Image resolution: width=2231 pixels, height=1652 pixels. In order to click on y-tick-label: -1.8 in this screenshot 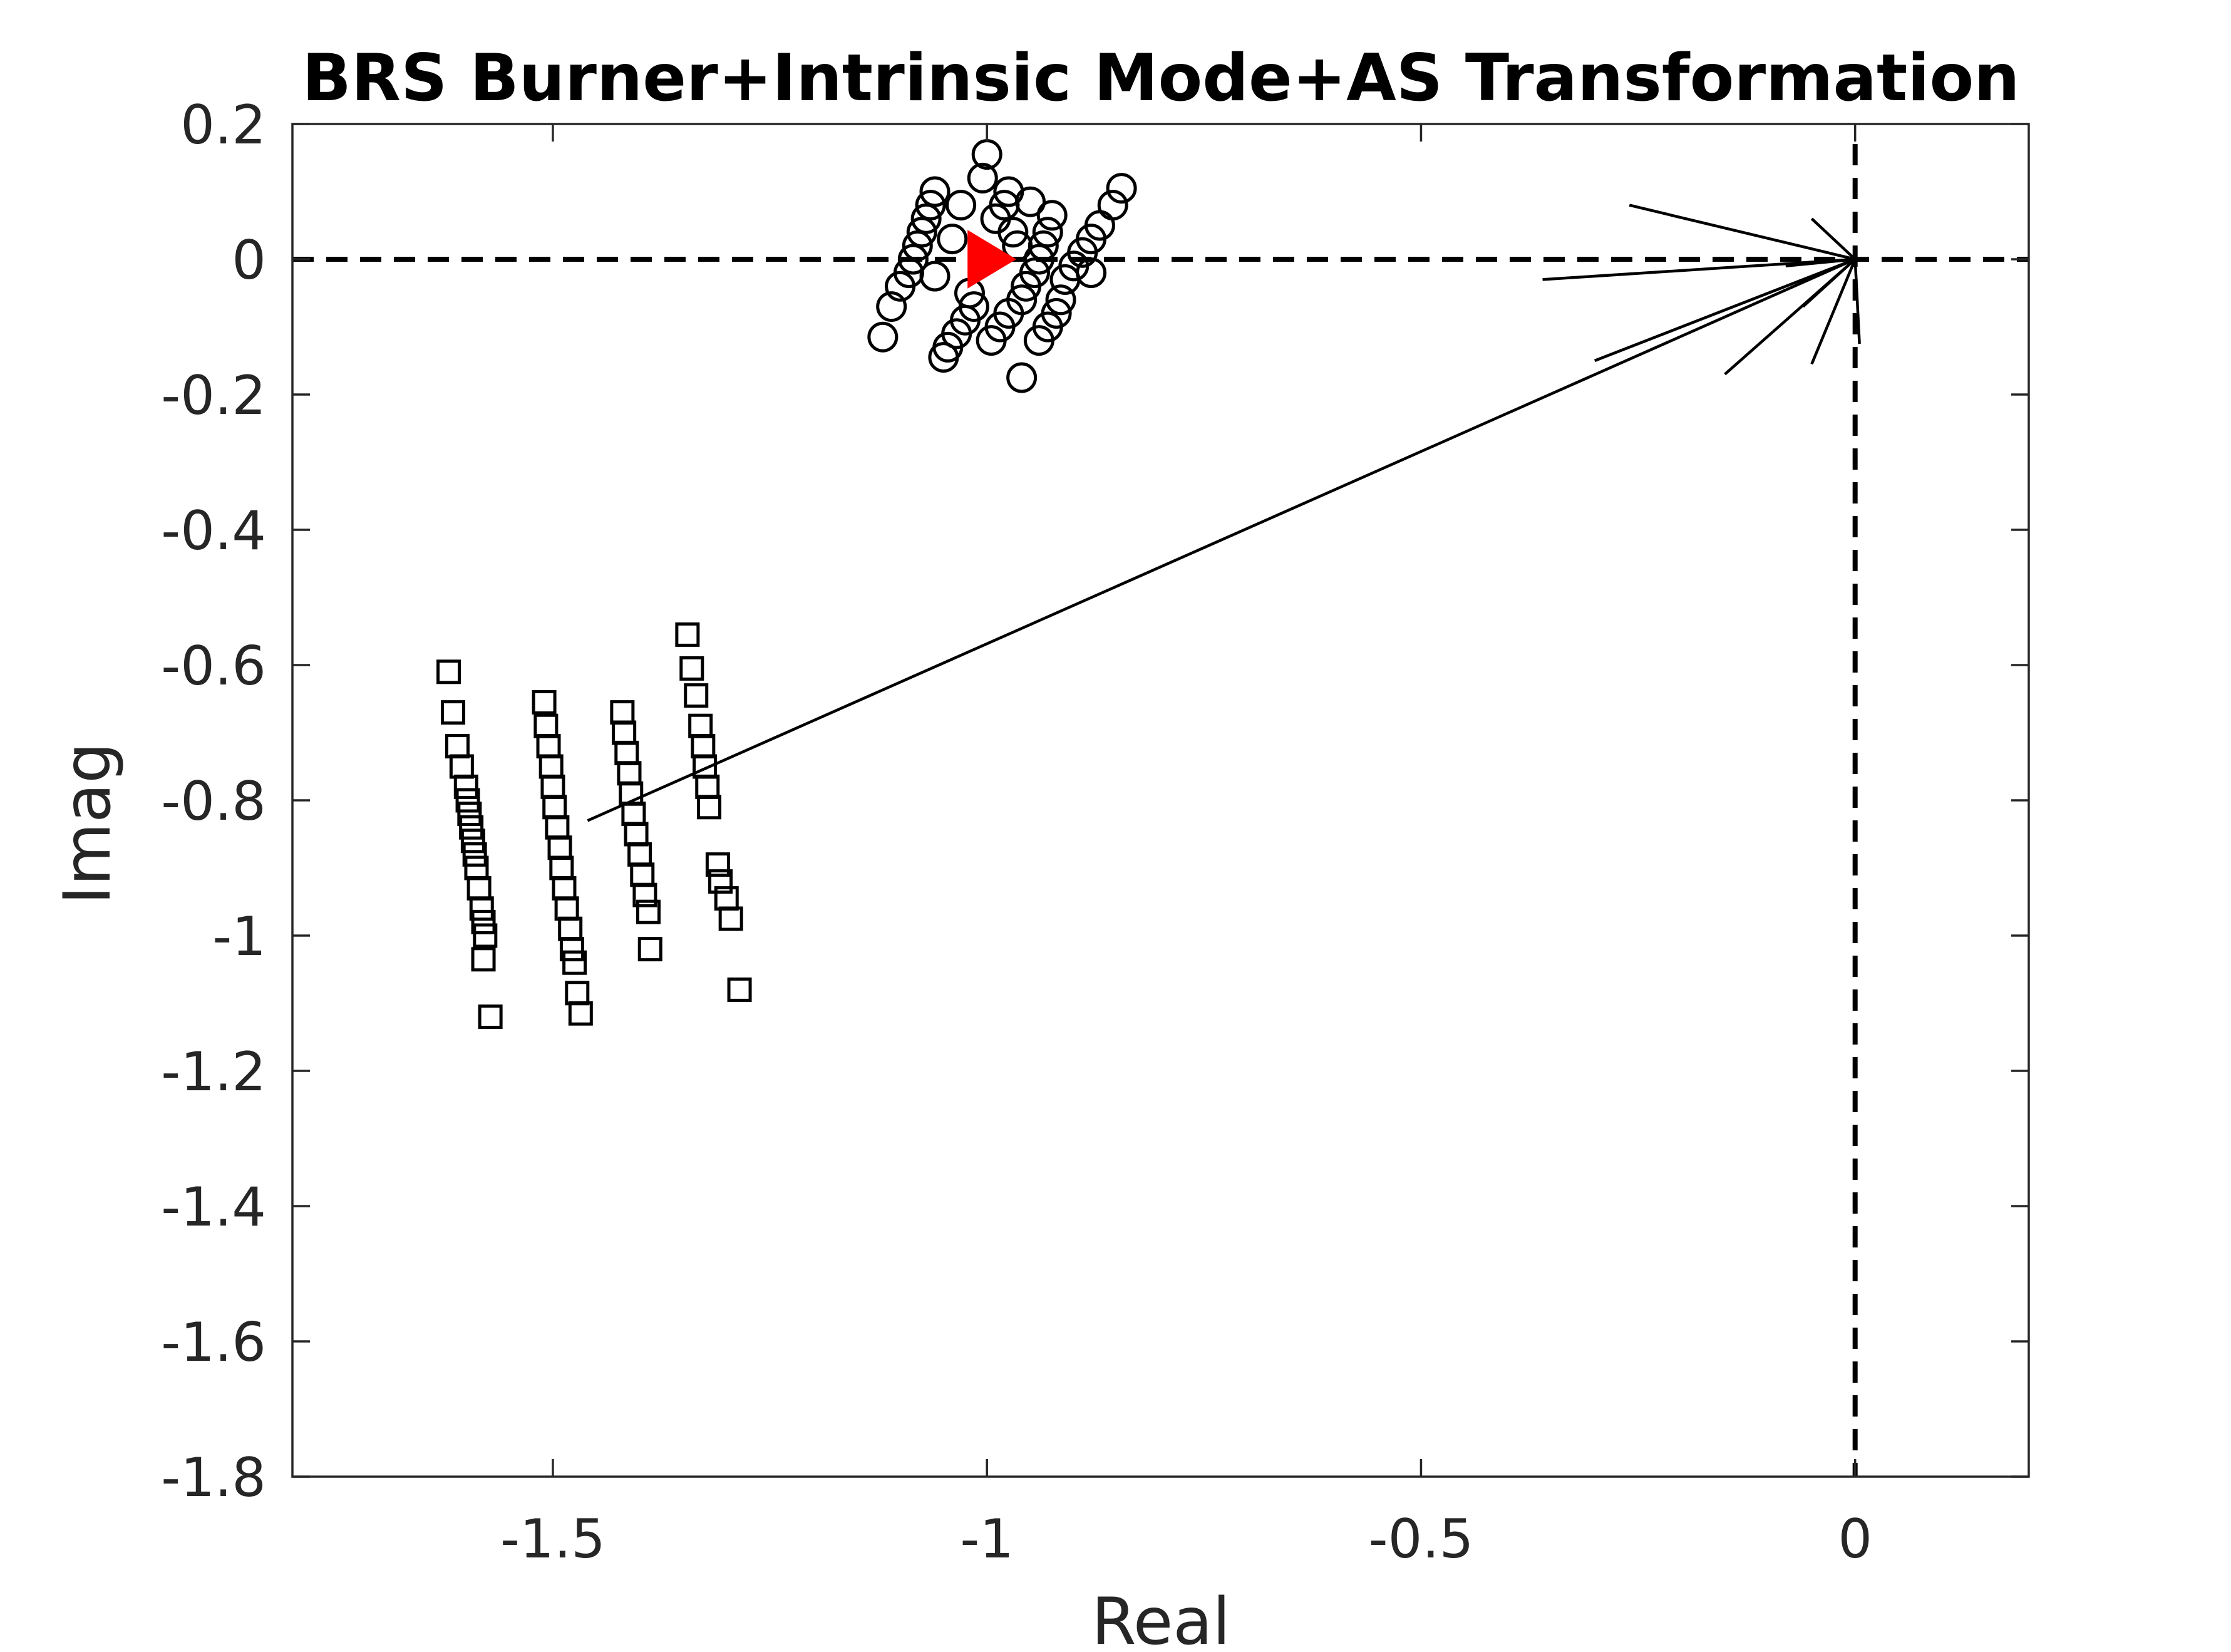, I will do `click(213, 1478)`.